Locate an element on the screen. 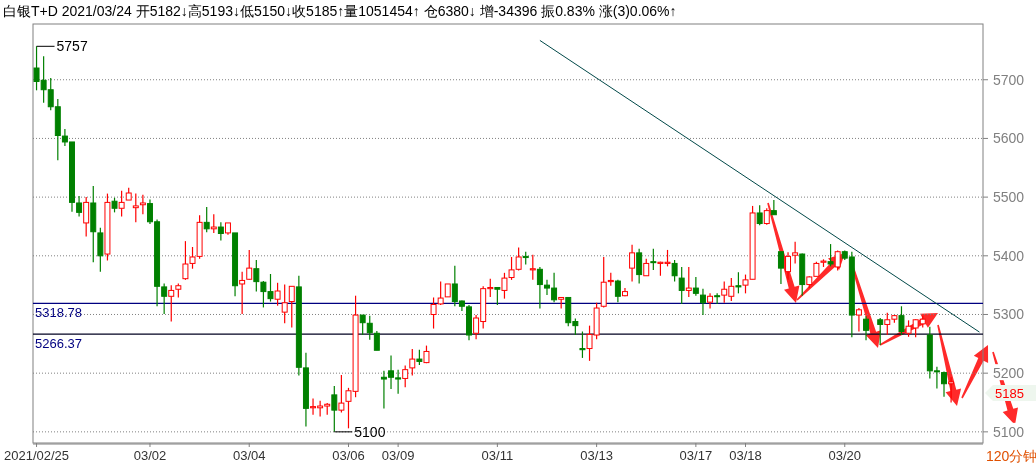 The image size is (1036, 466). y-tick-label: 5300 is located at coordinates (1009, 314).